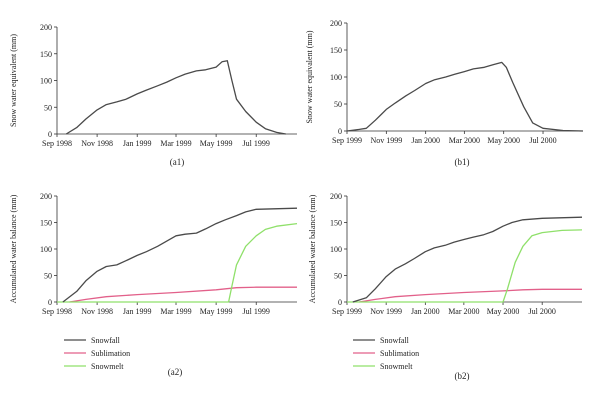 This screenshot has width=600, height=409. I want to click on panel-caption: (a2), so click(175, 372).